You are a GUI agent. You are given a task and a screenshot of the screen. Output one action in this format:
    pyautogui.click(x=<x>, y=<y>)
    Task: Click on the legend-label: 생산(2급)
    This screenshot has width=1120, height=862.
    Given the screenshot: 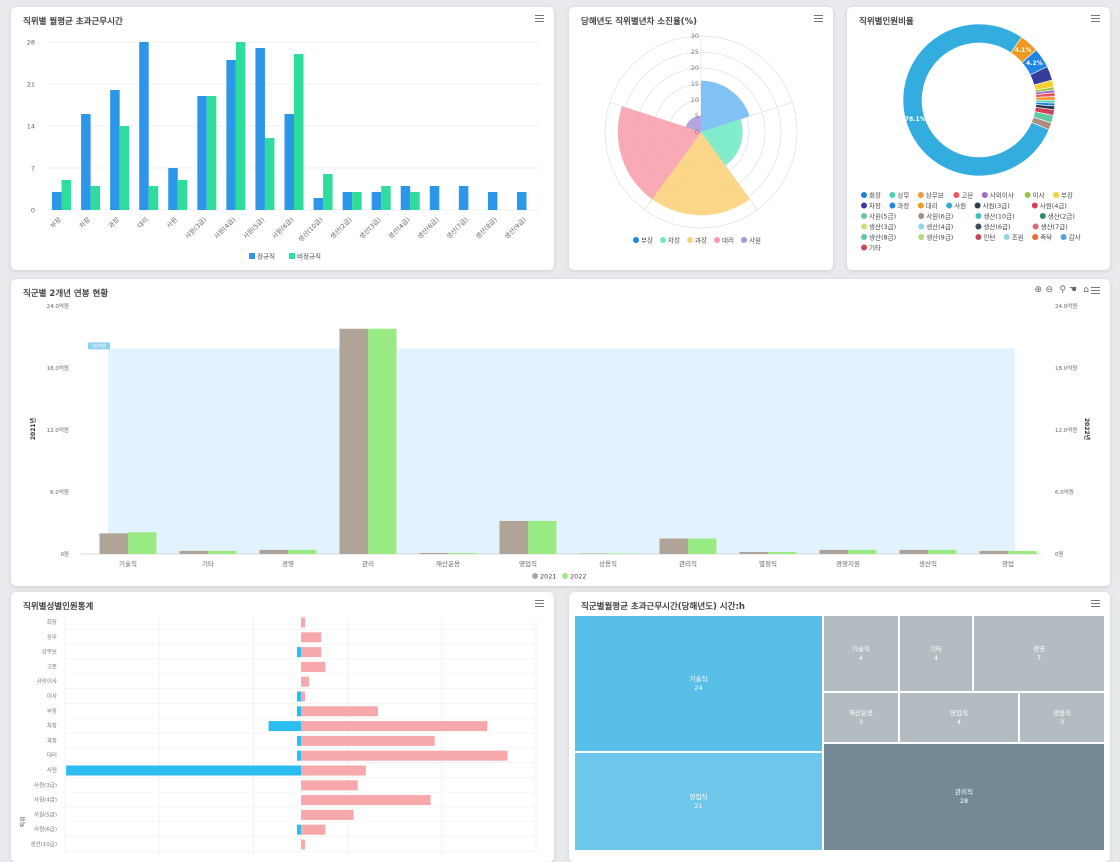 What is the action you would take?
    pyautogui.click(x=1061, y=216)
    